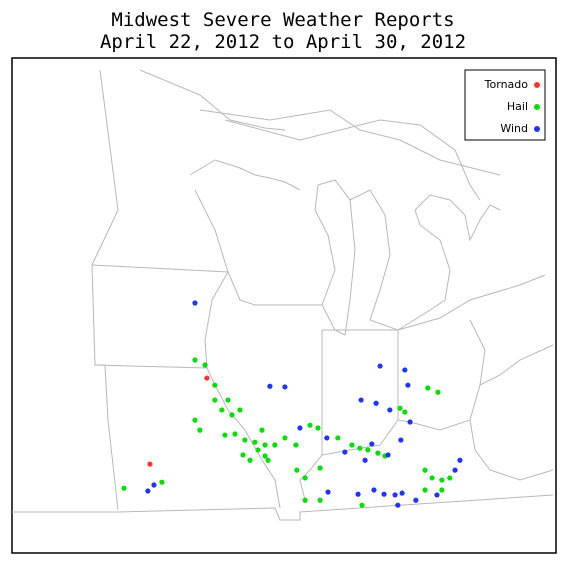 The image size is (567, 565). I want to click on legend-label: Hail, so click(517, 106).